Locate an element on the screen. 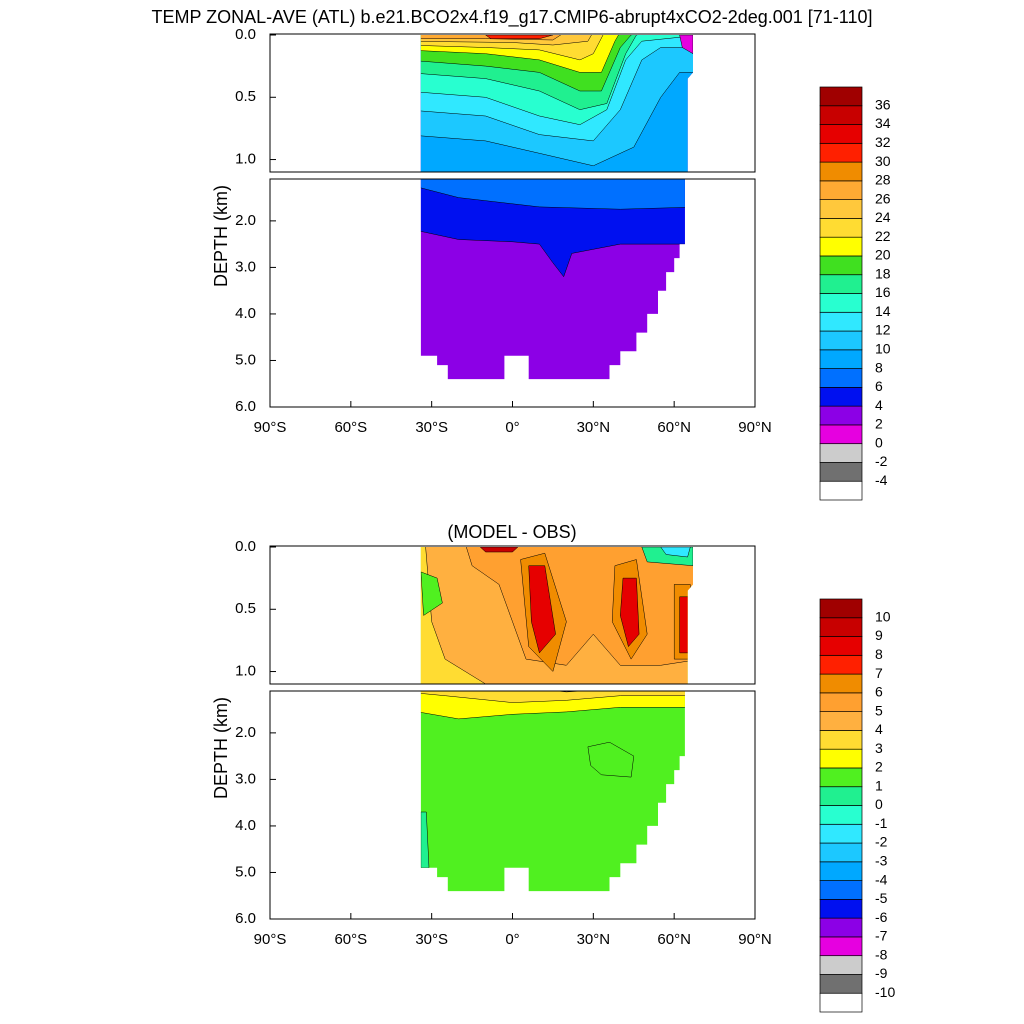  colorbar-label: 20 is located at coordinates (883, 255).